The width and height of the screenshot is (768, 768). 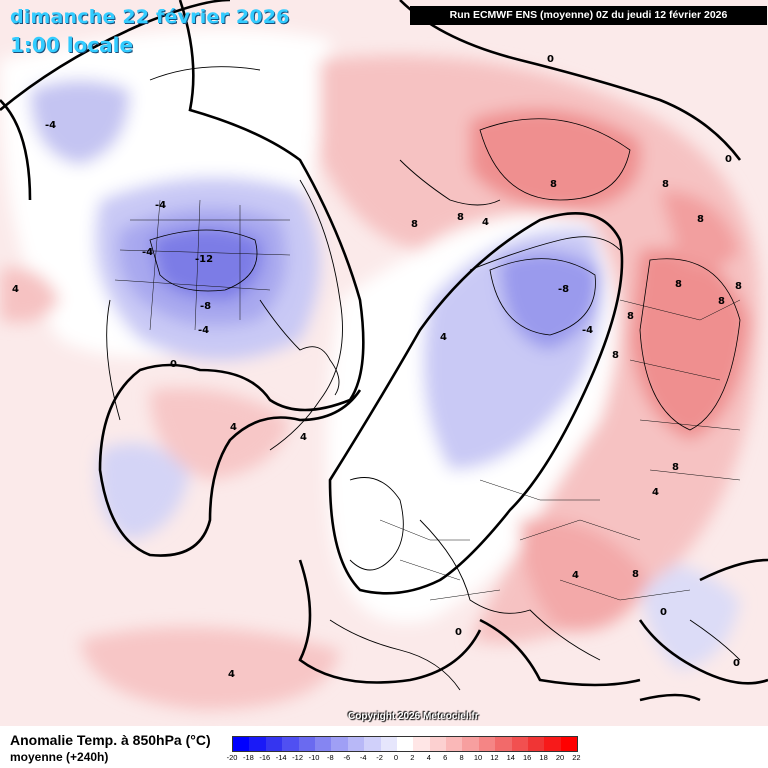 What do you see at coordinates (347, 757) in the screenshot?
I see `color-scale-tick: -6` at bounding box center [347, 757].